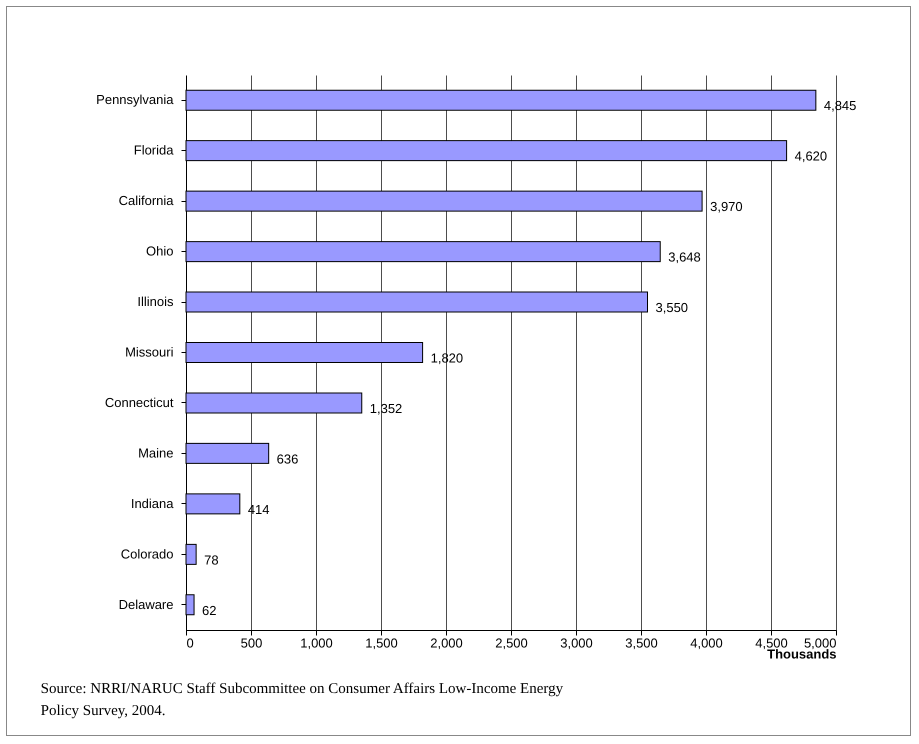  I want to click on x-tick-label: 1,000, so click(316, 643).